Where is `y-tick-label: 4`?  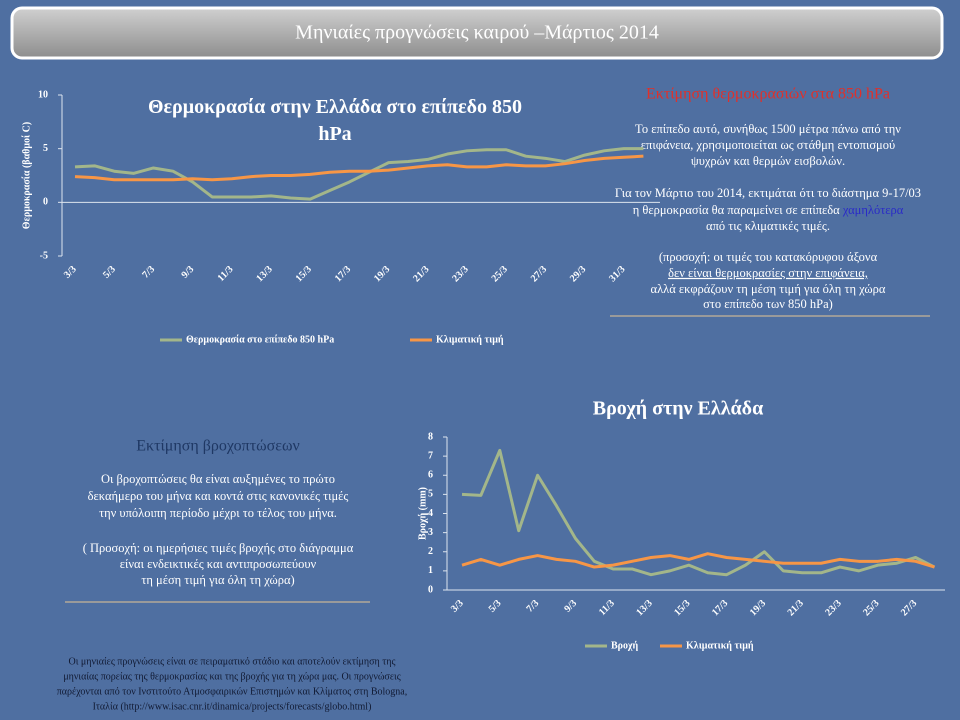 y-tick-label: 4 is located at coordinates (430, 513).